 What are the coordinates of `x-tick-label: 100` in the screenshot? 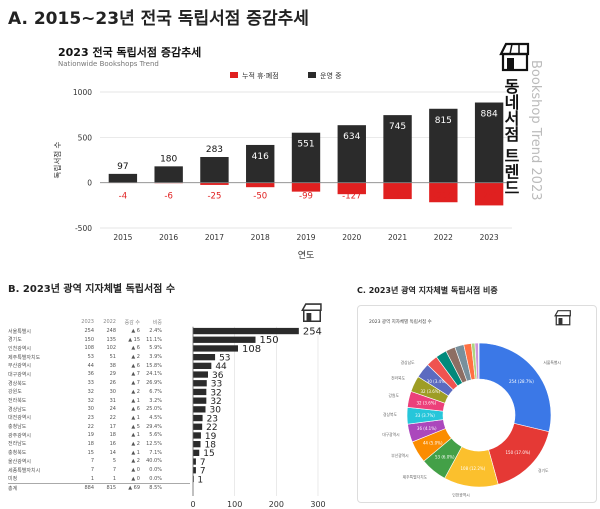 It's located at (234, 504).